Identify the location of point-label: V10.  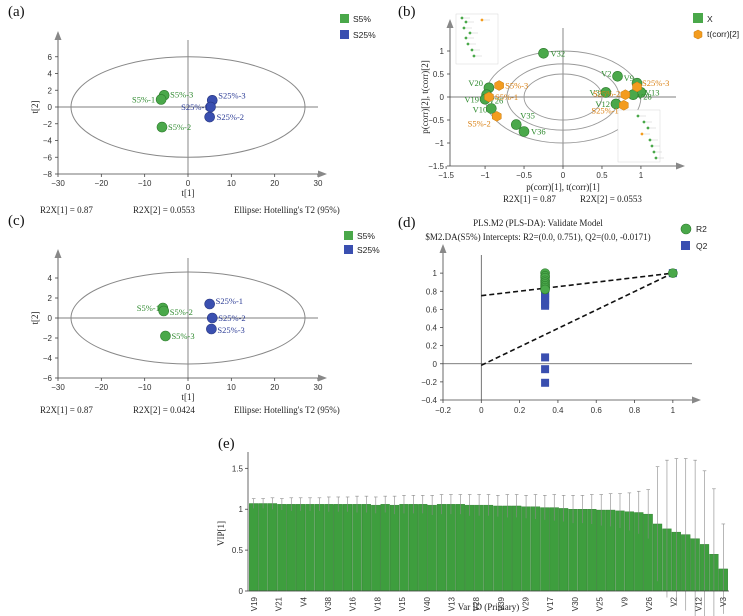
(480, 110).